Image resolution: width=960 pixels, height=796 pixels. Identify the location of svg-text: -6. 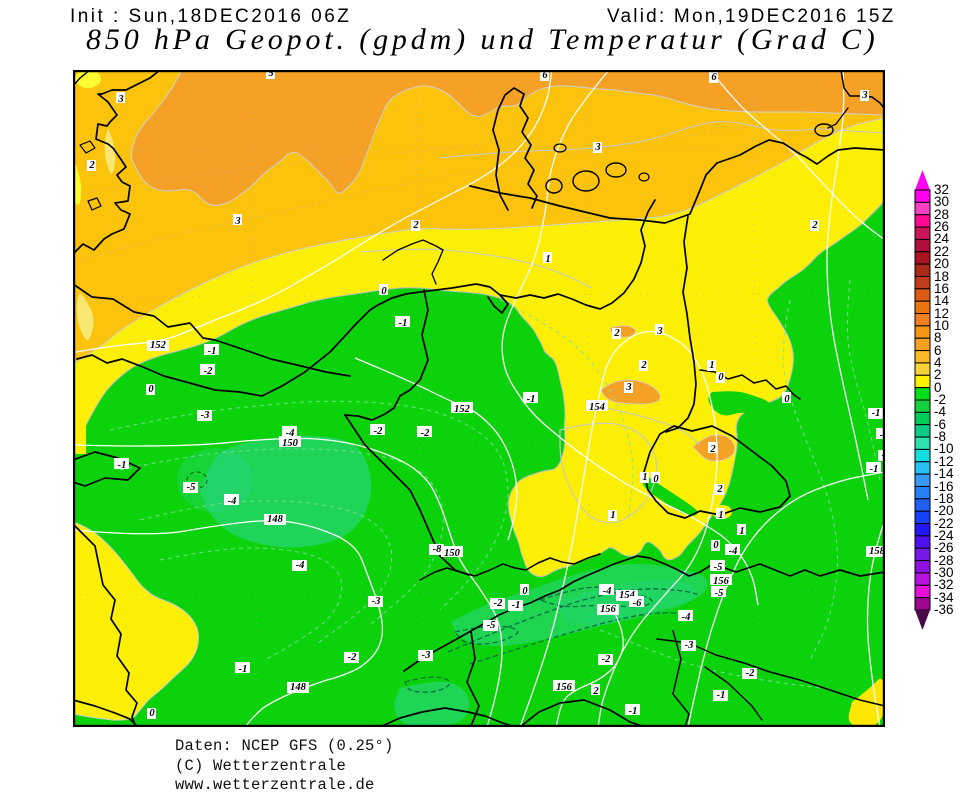
(637, 603).